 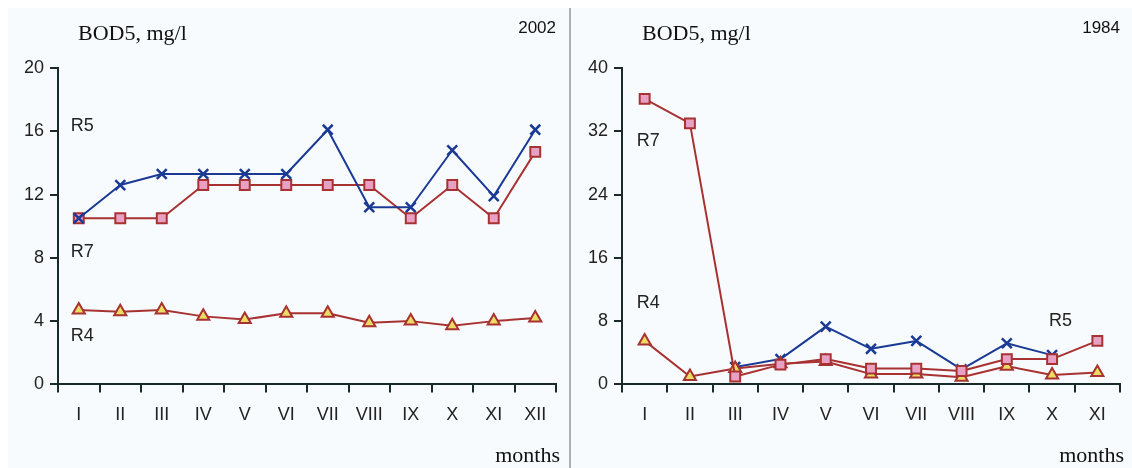 I want to click on x-tick-label: XII, so click(x=535, y=414).